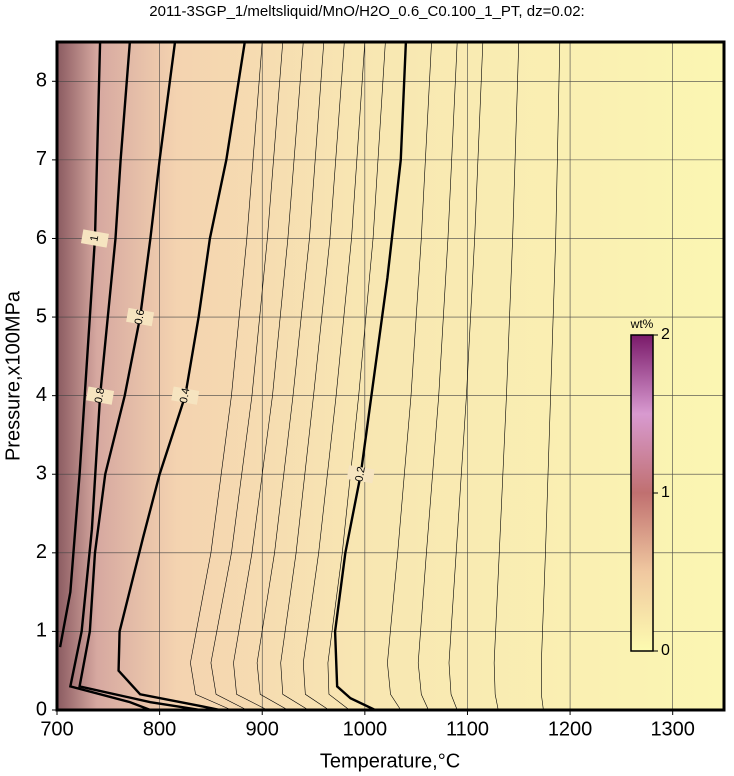 This screenshot has height=776, width=734. Describe the element at coordinates (41, 316) in the screenshot. I see `y-tick-label: 5` at that location.